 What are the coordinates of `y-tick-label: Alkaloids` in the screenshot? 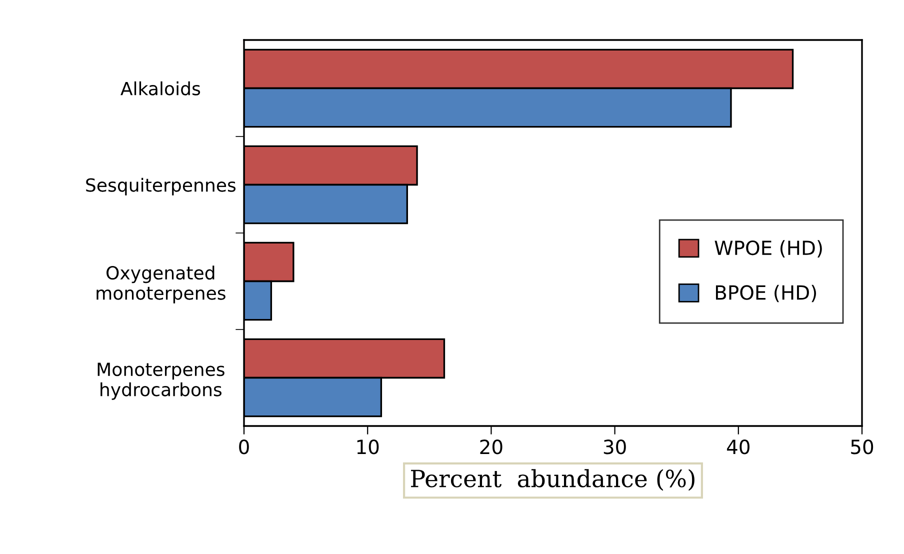 It's located at (160, 88).